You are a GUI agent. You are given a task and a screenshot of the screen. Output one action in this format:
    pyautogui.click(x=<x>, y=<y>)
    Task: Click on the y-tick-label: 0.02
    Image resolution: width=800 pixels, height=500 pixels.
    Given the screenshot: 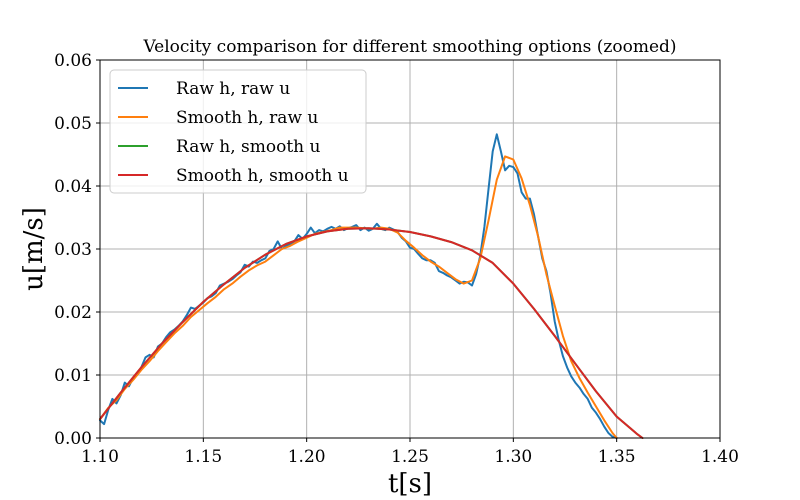 What is the action you would take?
    pyautogui.click(x=73, y=313)
    